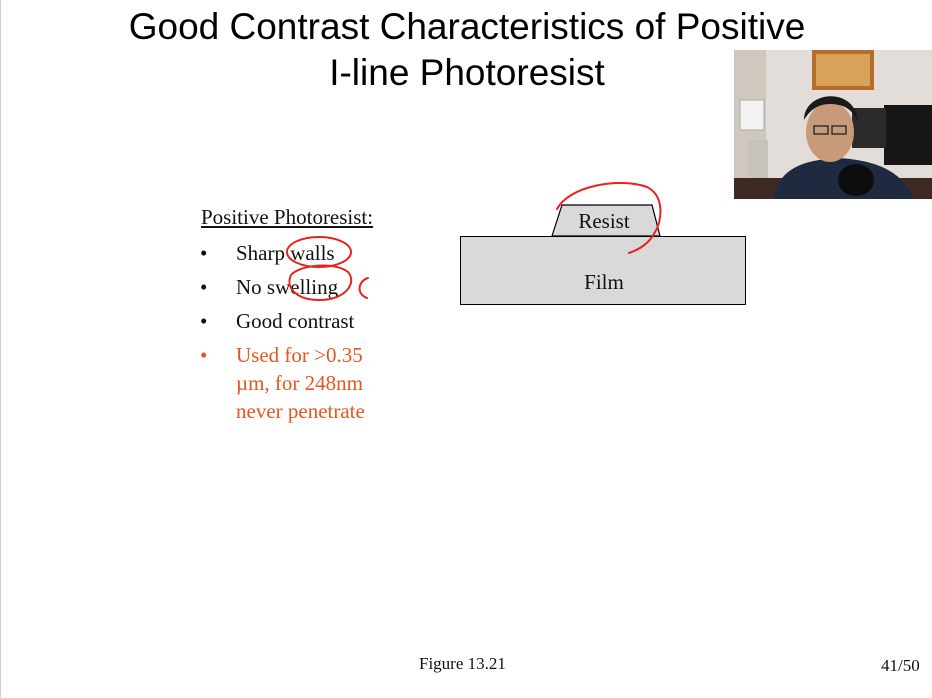 This screenshot has width=932, height=698. Describe the element at coordinates (300, 383) in the screenshot. I see `bullet-used-for-line-2: µm, for 248nm` at that location.